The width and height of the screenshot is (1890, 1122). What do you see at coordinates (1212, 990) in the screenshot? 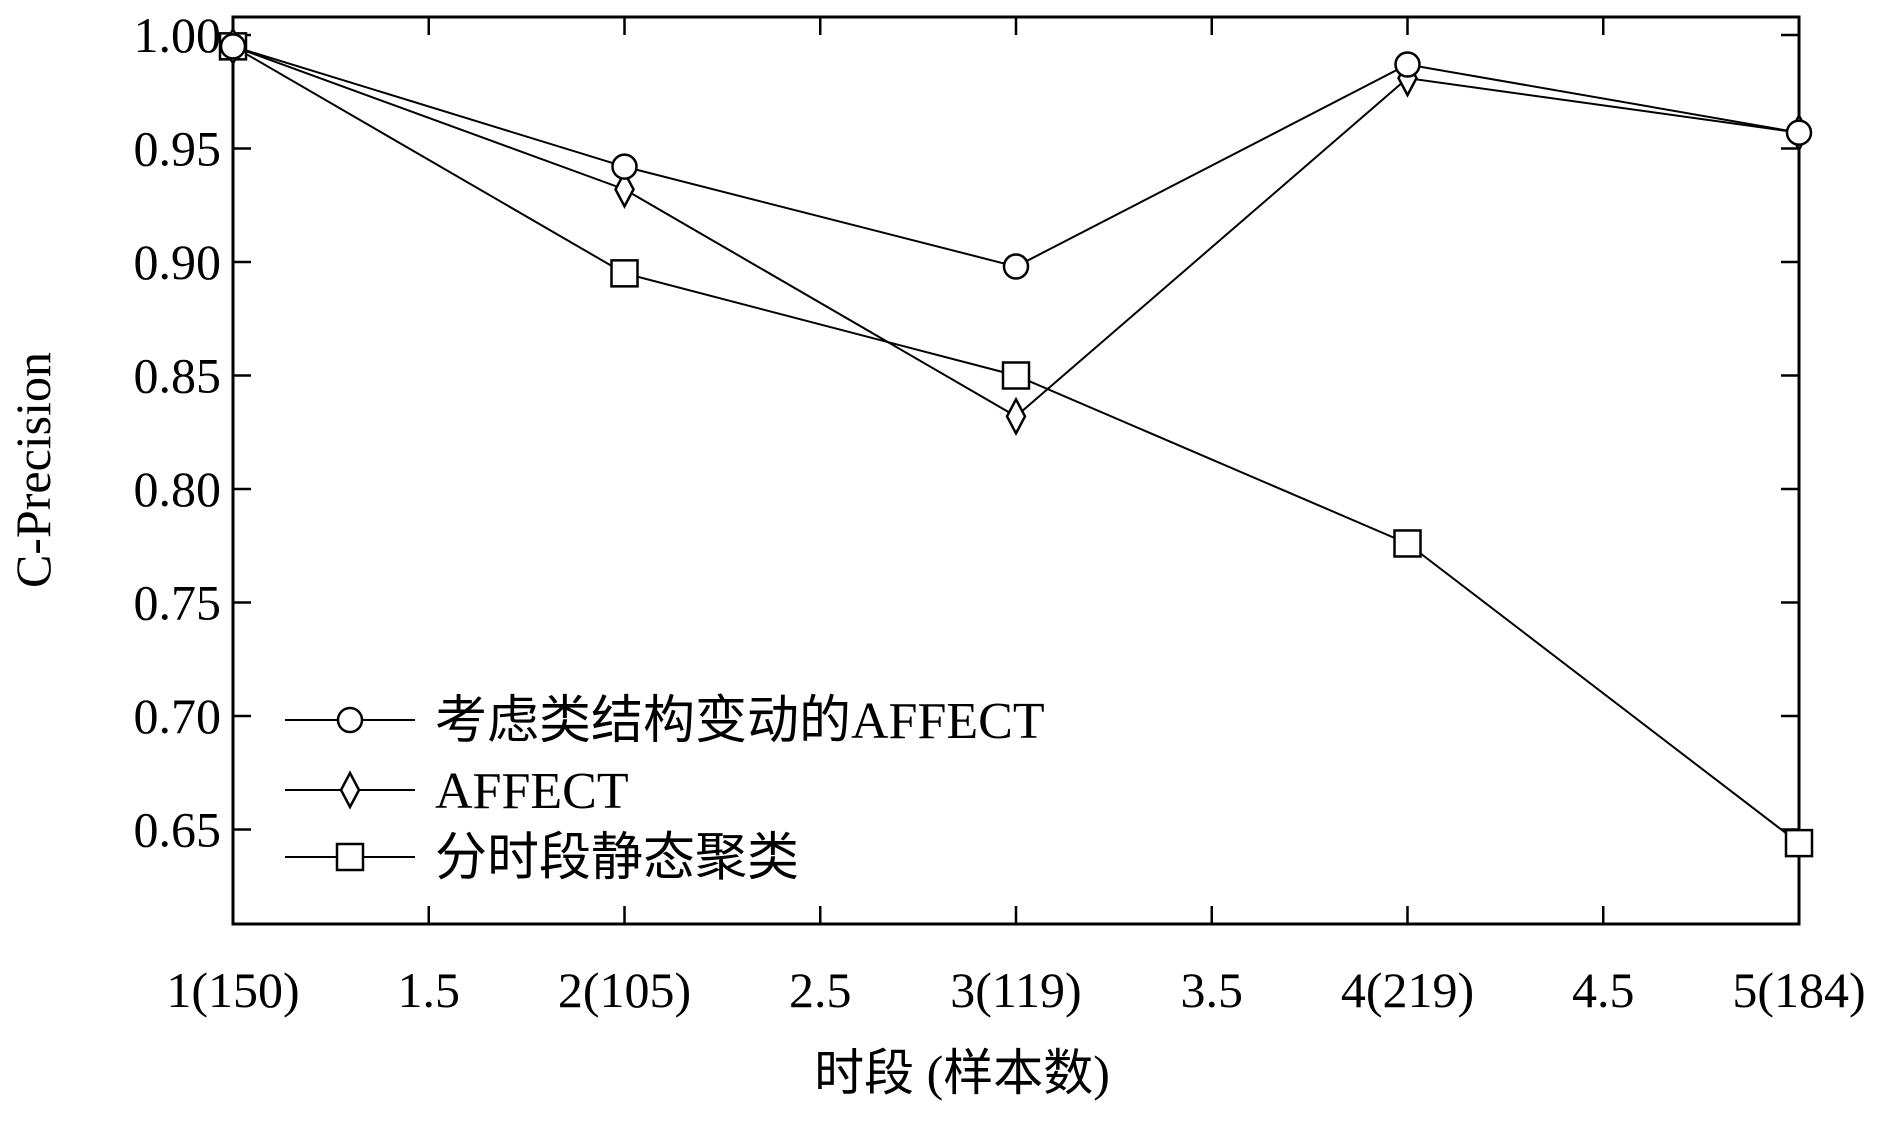
I see `x-tick-label-5: 3.5` at bounding box center [1212, 990].